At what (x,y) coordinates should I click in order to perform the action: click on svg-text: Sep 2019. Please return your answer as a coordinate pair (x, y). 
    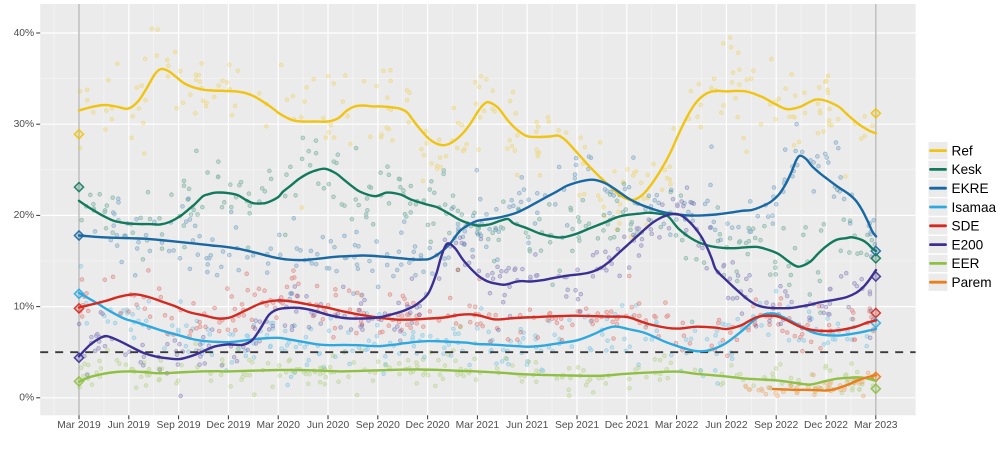
    Looking at the image, I should click on (179, 425).